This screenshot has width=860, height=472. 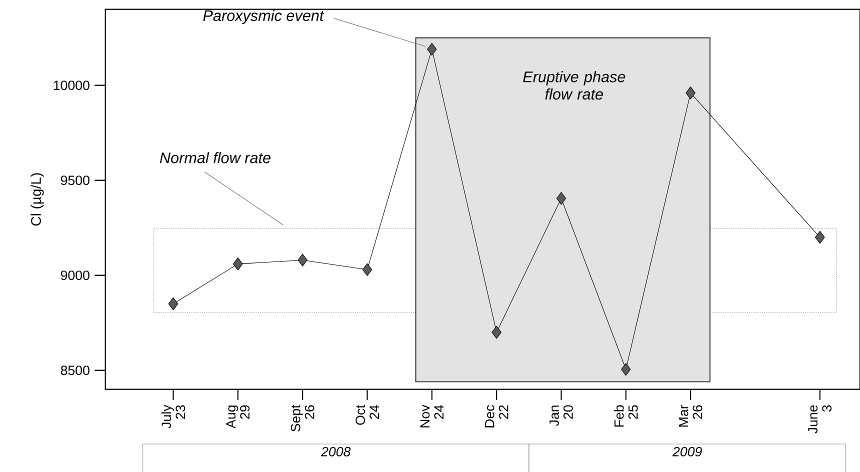 I want to click on text: 2009, so click(x=687, y=451).